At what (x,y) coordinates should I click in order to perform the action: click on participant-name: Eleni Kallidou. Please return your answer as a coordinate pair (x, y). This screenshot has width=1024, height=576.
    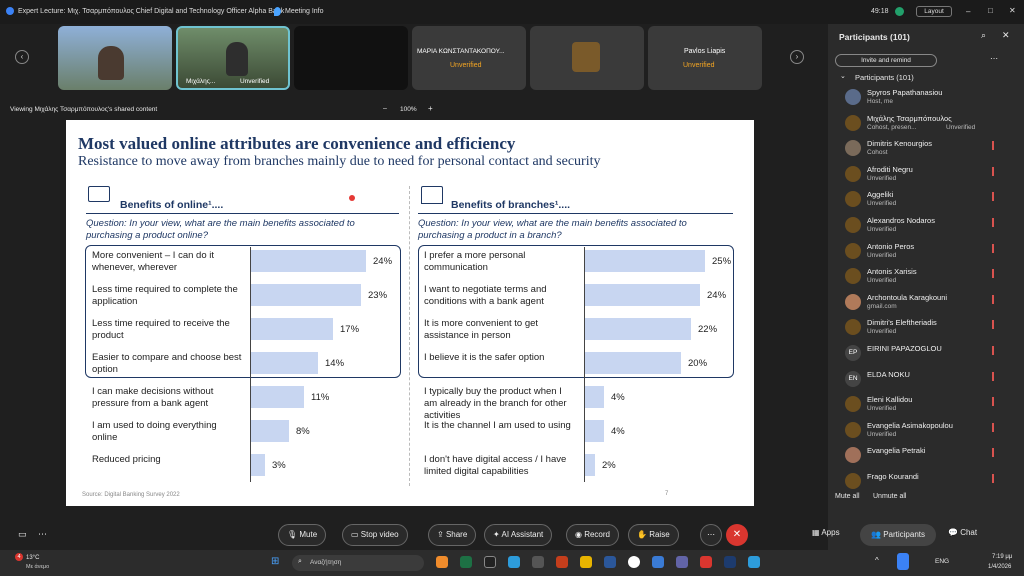
    Looking at the image, I should click on (890, 400).